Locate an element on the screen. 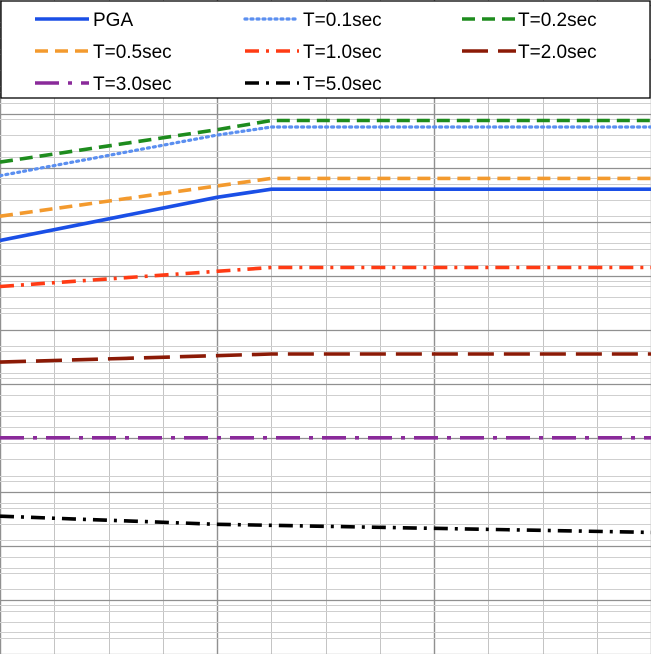  series-line-t-0-1sec is located at coordinates (325, 151).